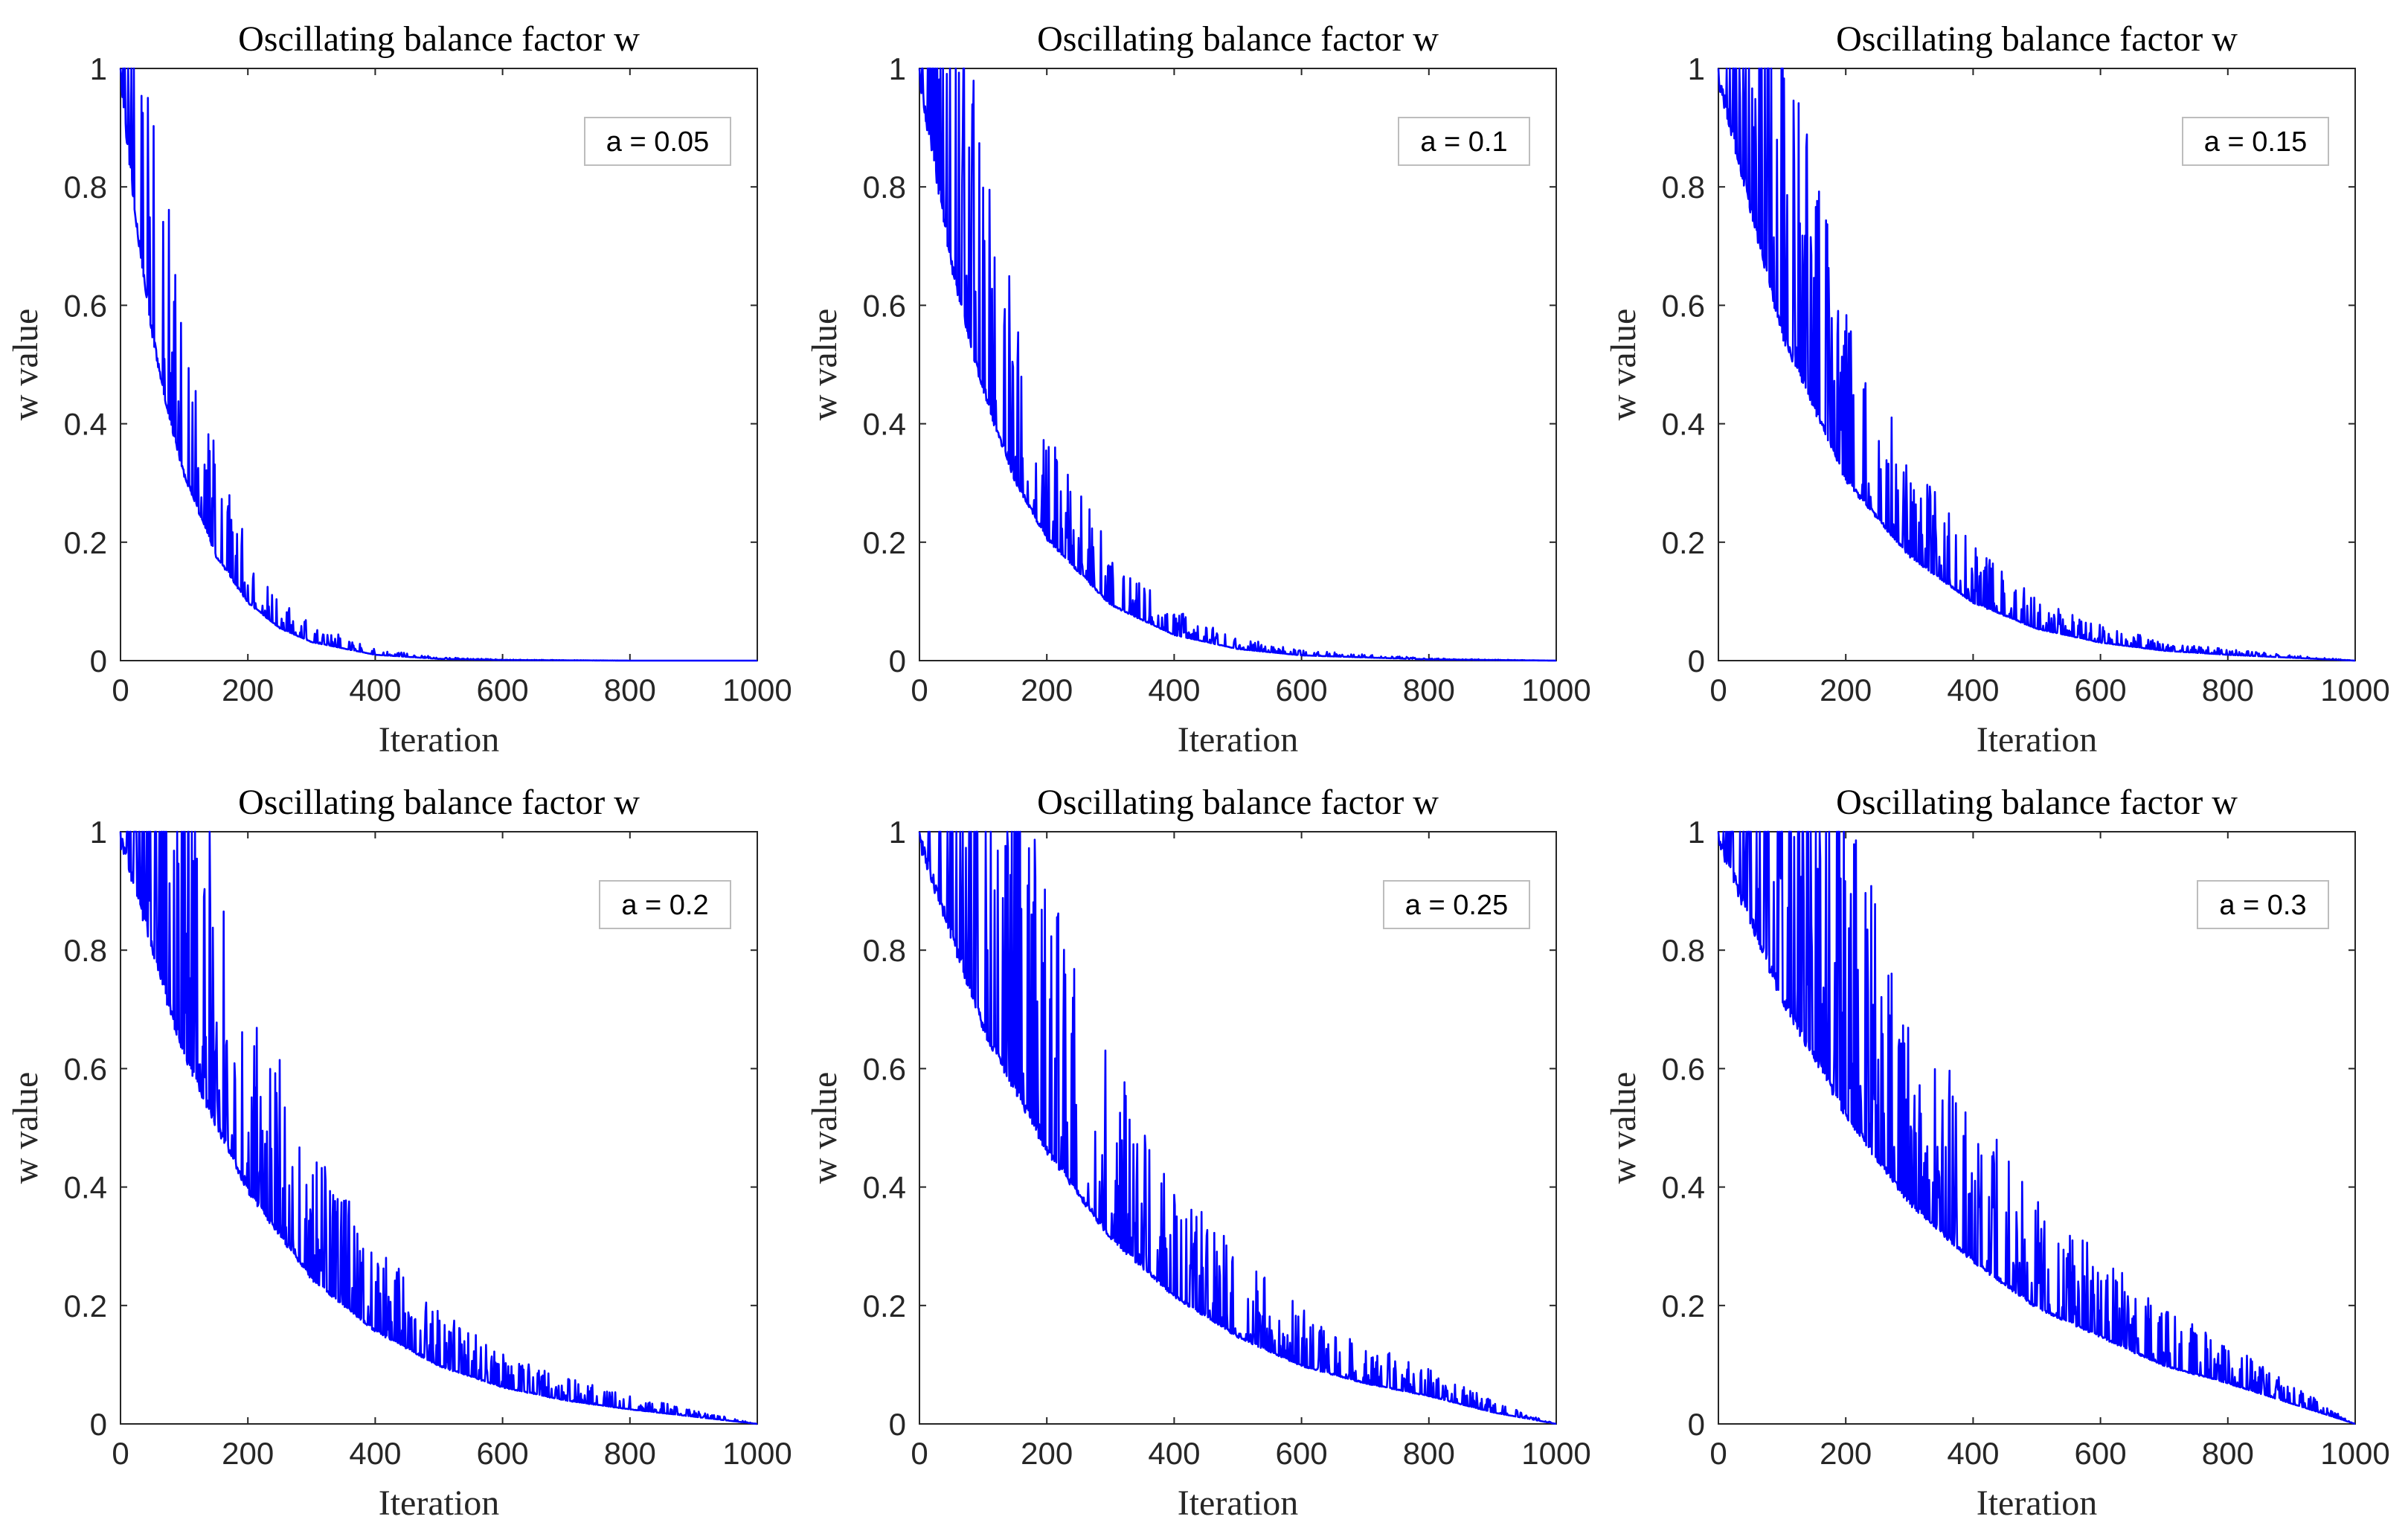 This screenshot has width=2408, height=1537. I want to click on legend-label: a = 0.1, so click(1464, 142).